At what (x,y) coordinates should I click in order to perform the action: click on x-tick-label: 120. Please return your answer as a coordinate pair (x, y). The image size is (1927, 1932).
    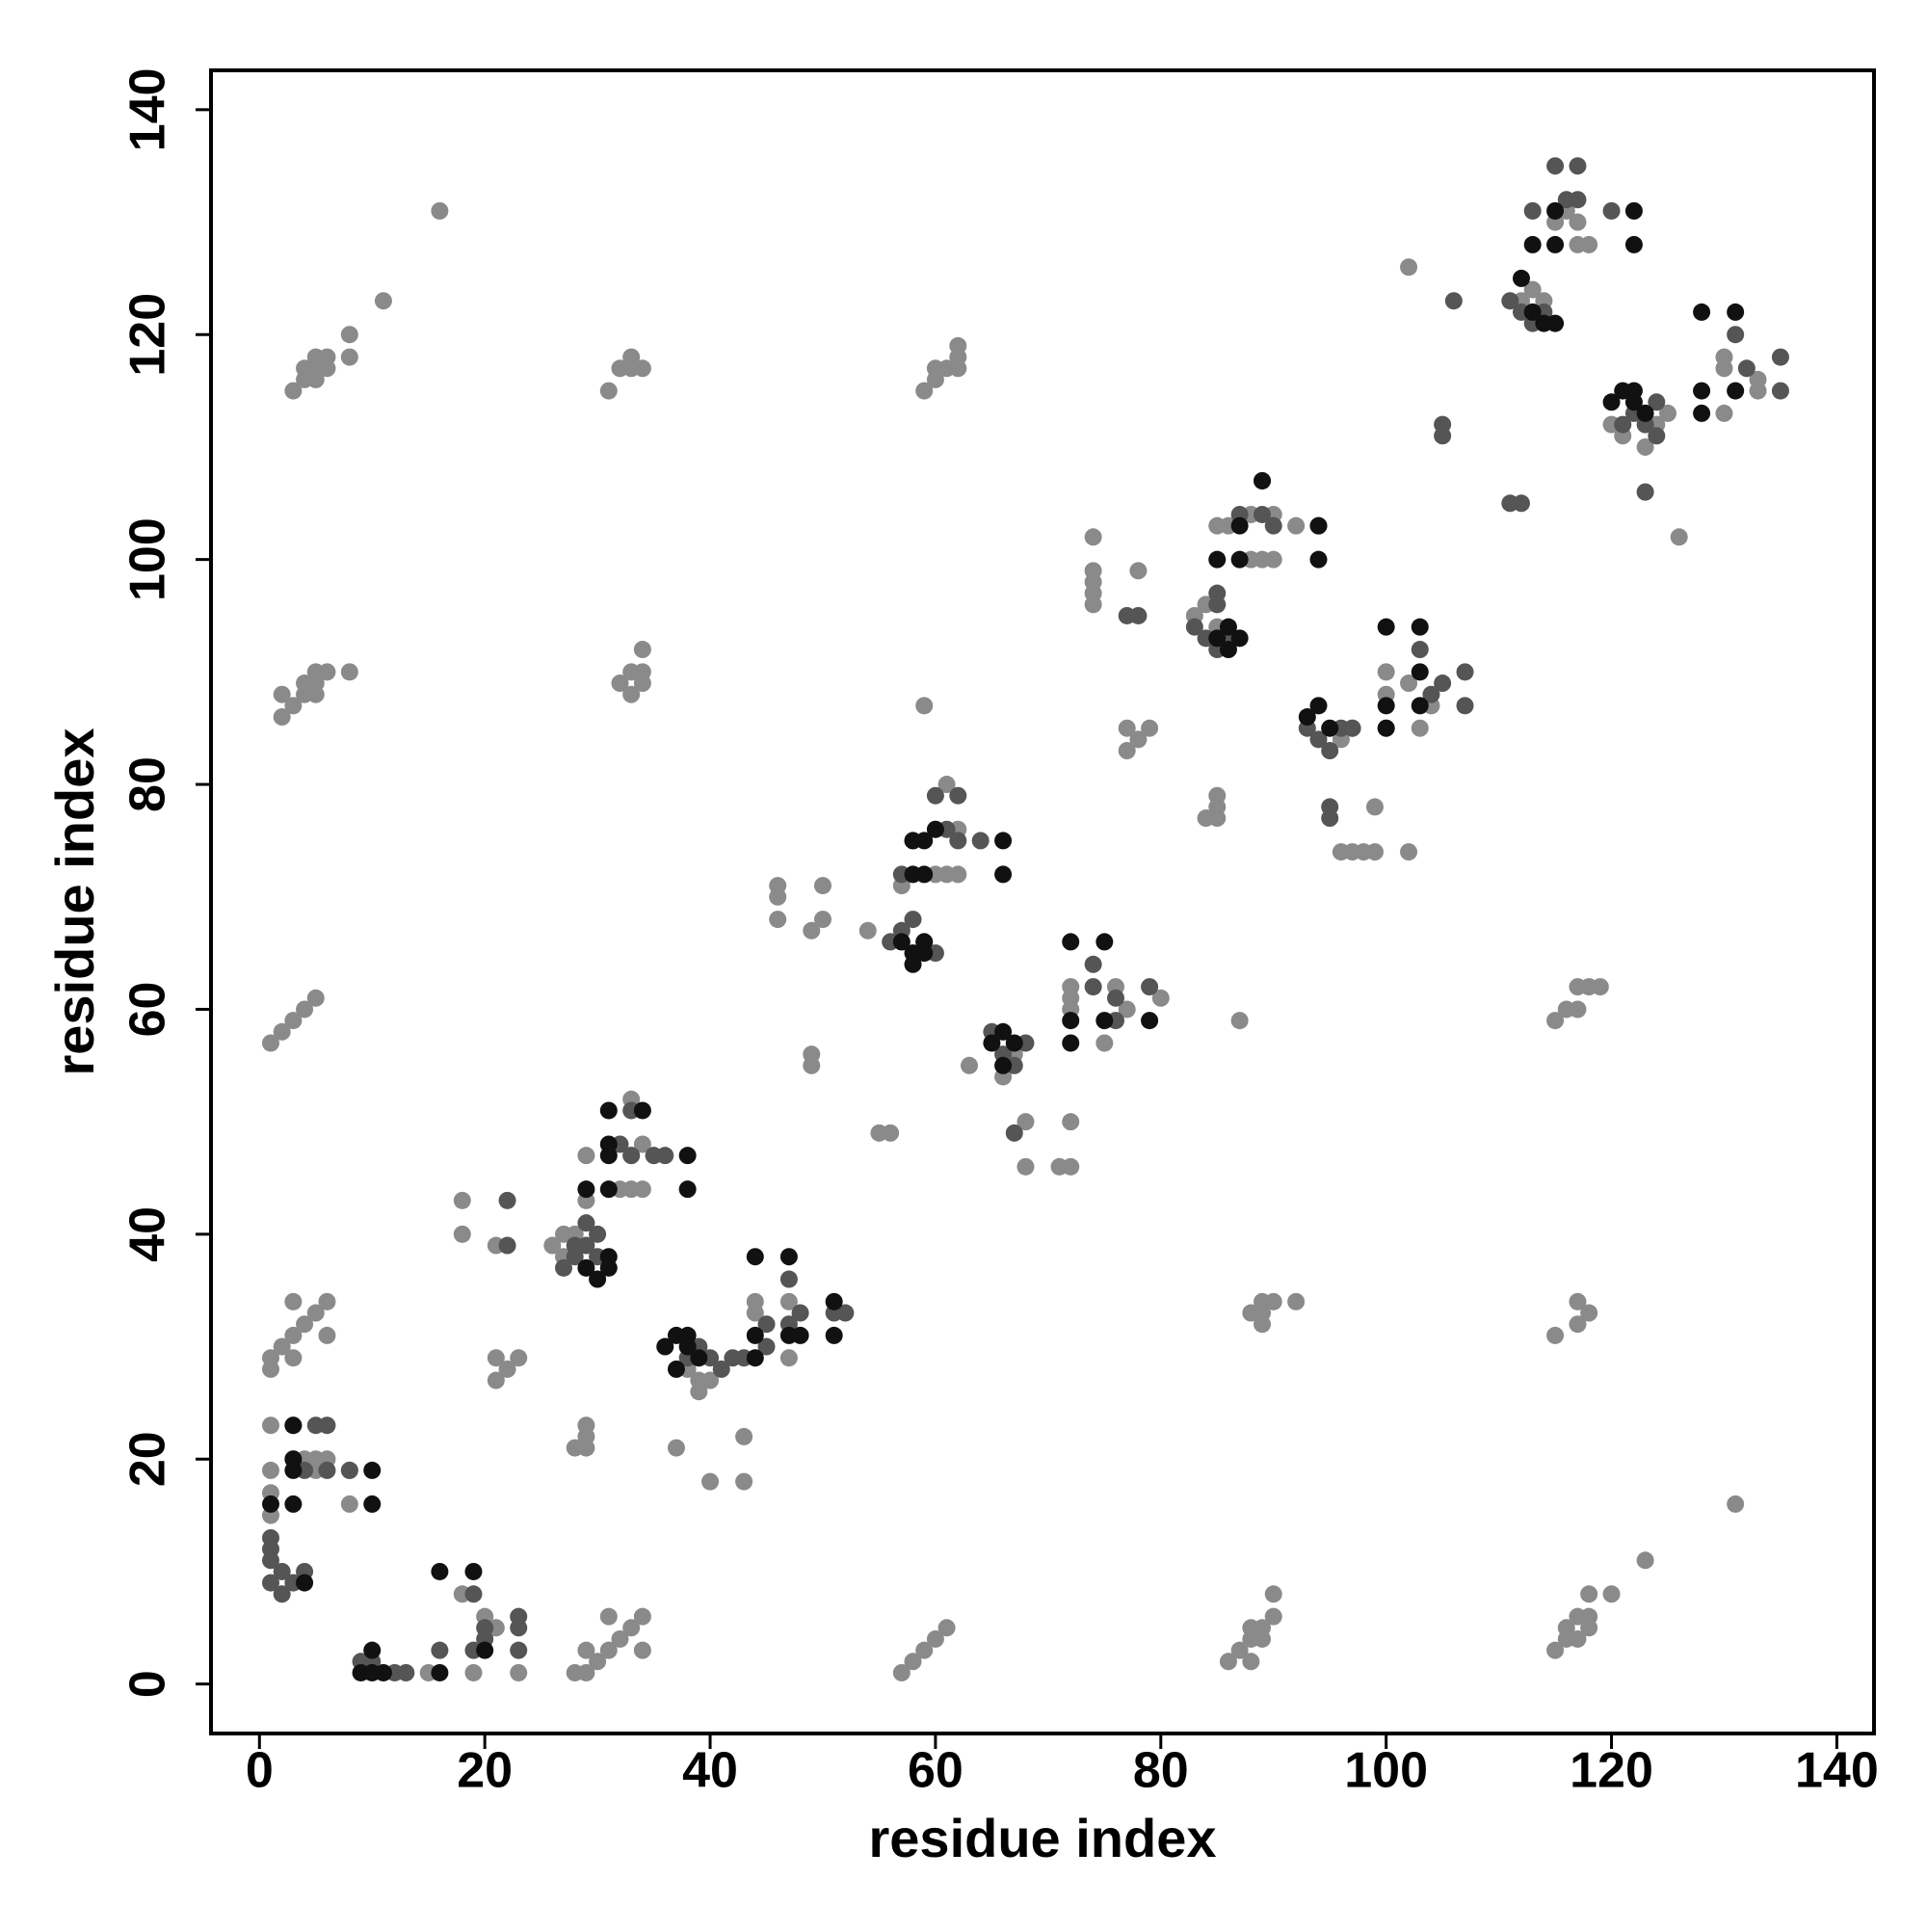
    Looking at the image, I should click on (1611, 1771).